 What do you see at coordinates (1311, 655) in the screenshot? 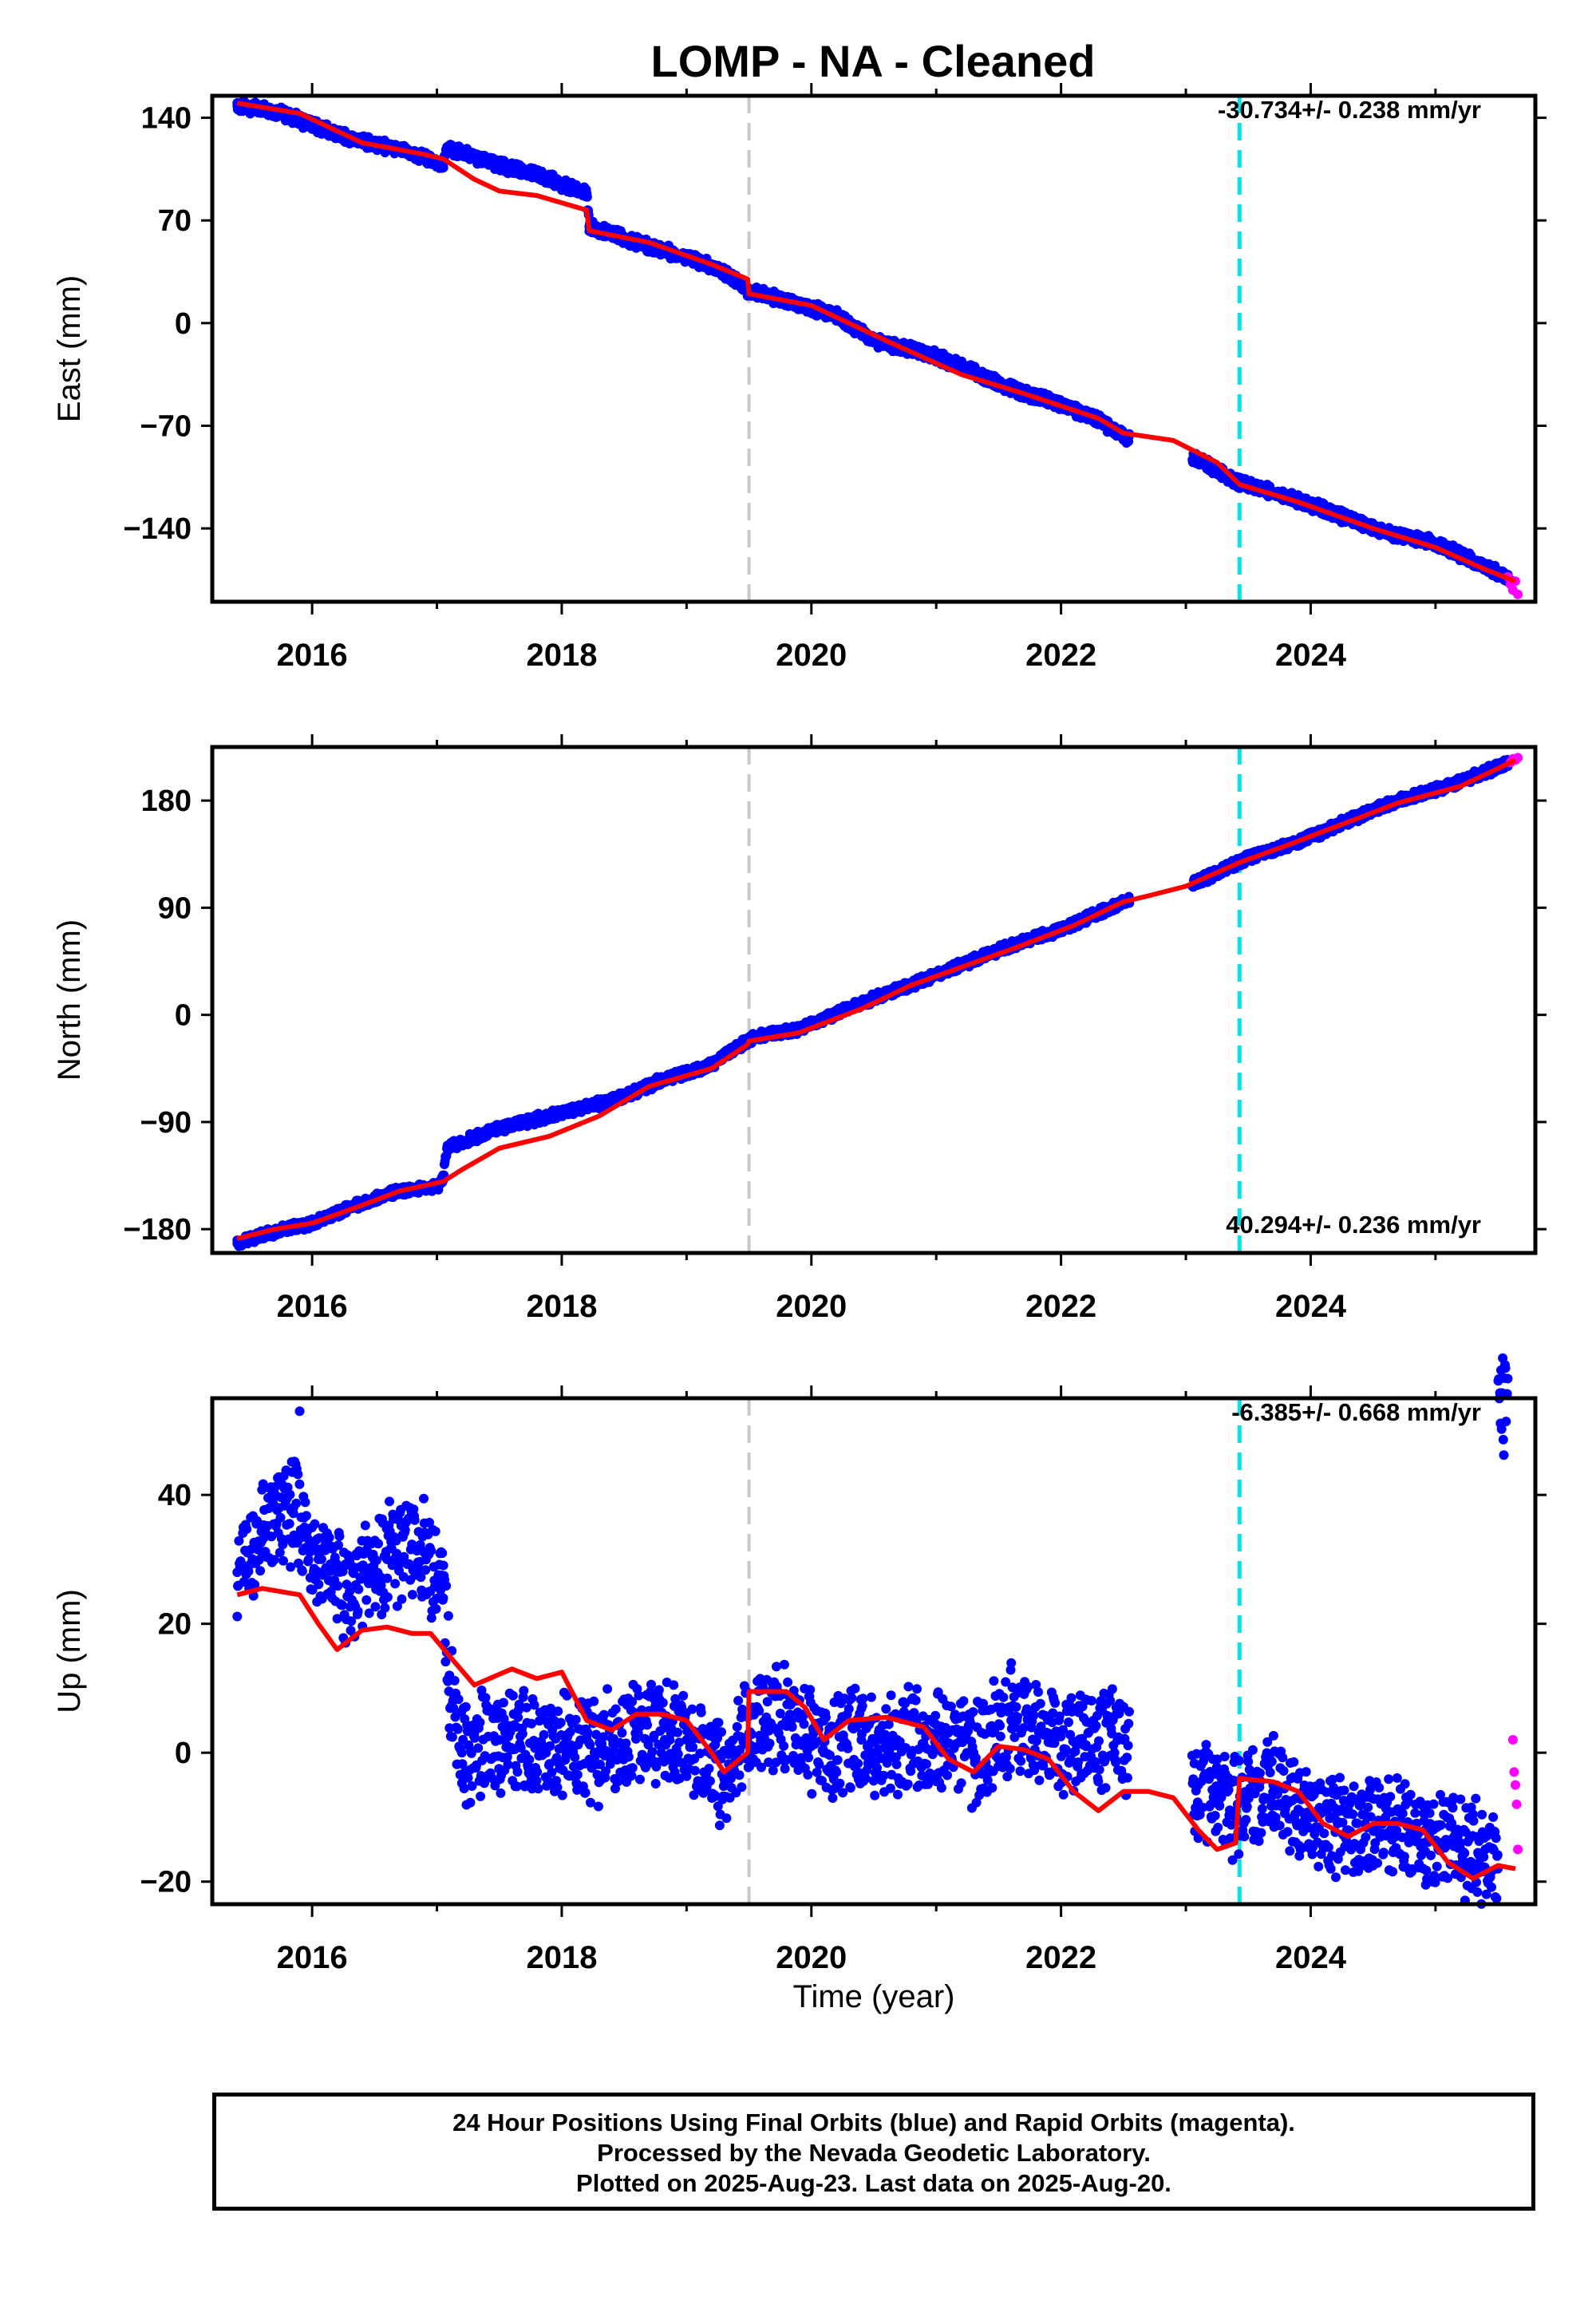
I see `east-xtick-label: 2024` at bounding box center [1311, 655].